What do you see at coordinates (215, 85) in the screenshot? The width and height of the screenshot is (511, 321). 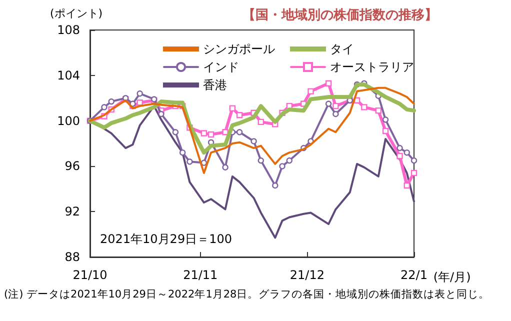 I see `legend-label: 香港` at bounding box center [215, 85].